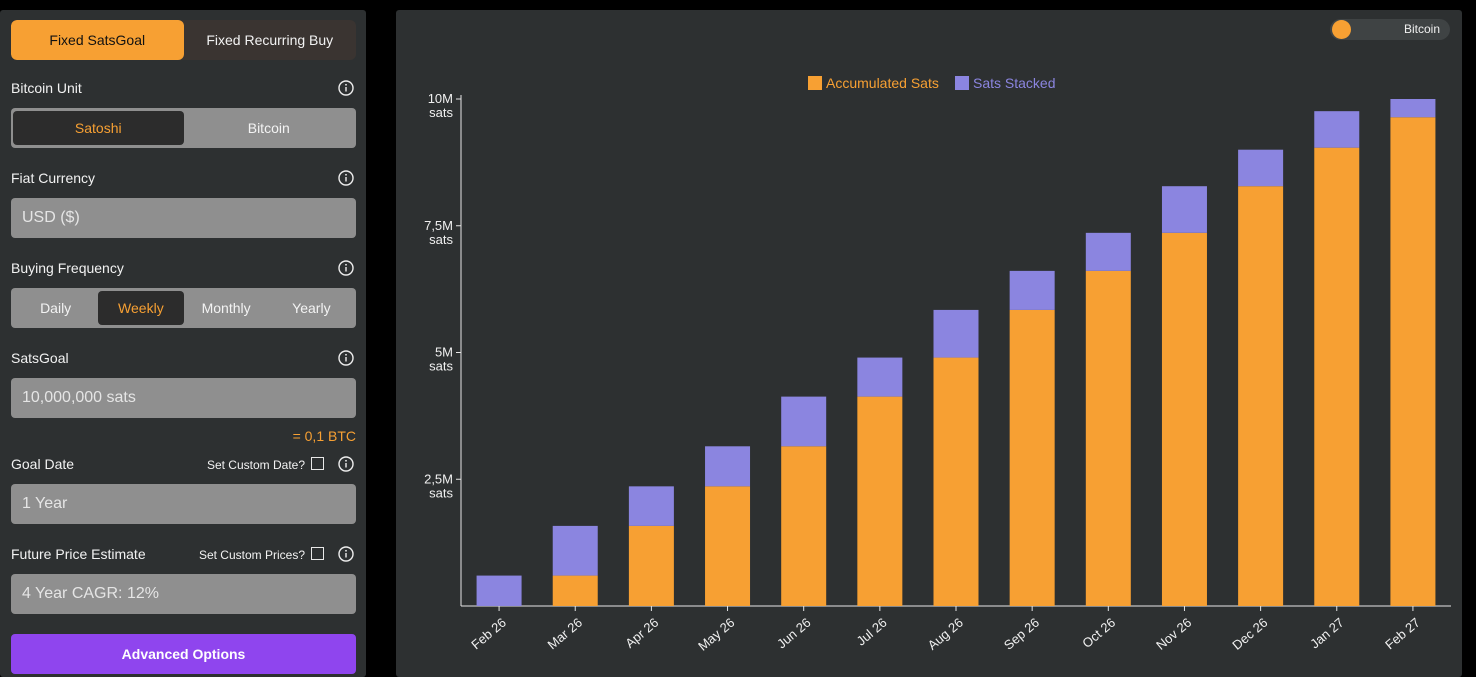 The image size is (1476, 677). Describe the element at coordinates (183, 504) in the screenshot. I see `goal-date-select: 1 Year` at that location.